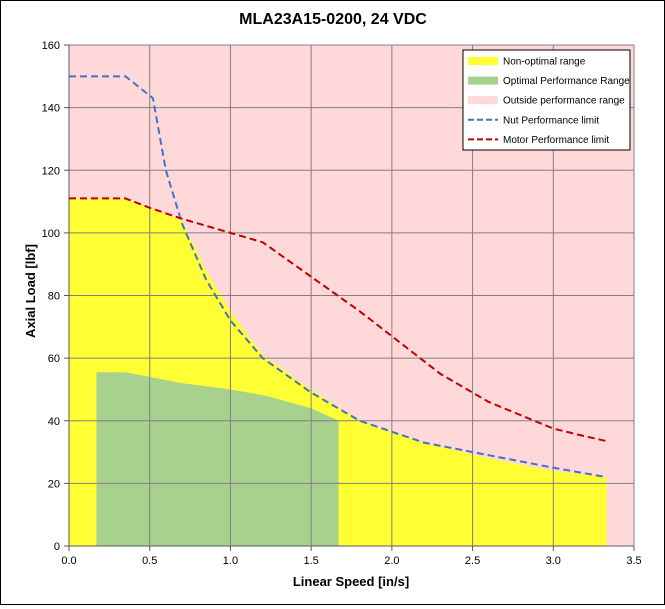  What do you see at coordinates (54, 359) in the screenshot?
I see `y-tick-label: 60` at bounding box center [54, 359].